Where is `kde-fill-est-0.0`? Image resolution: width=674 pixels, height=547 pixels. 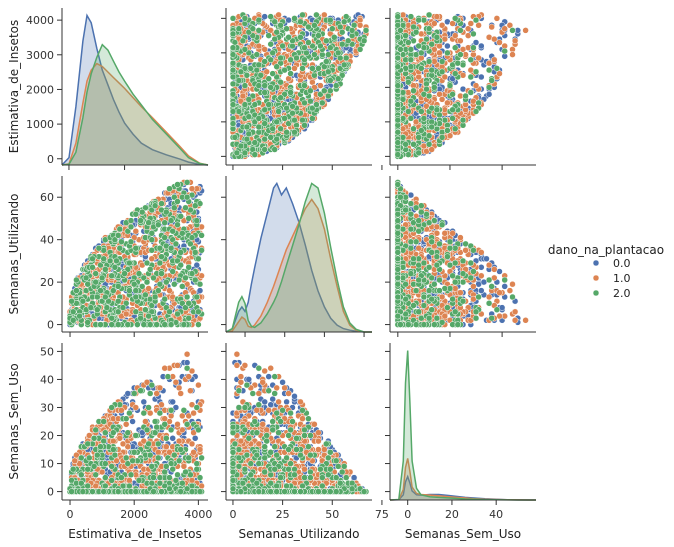
kde-fill-est-0.0 is located at coordinates (135, 90).